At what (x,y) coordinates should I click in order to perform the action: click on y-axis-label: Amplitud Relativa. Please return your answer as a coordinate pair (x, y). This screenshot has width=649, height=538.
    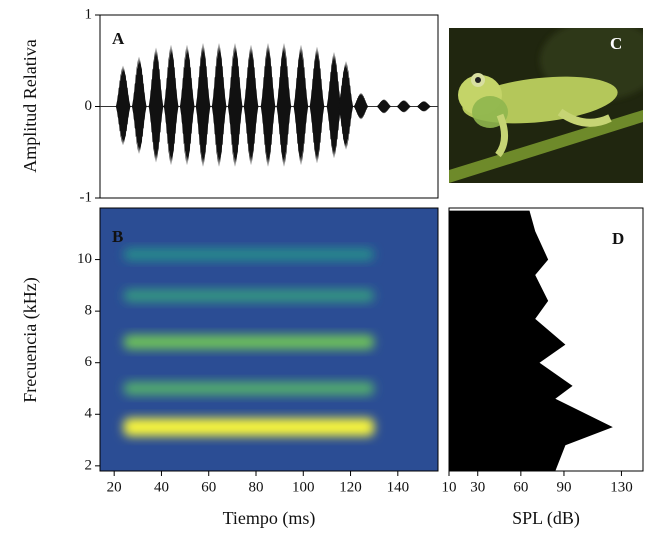
    Looking at the image, I should click on (30, 105).